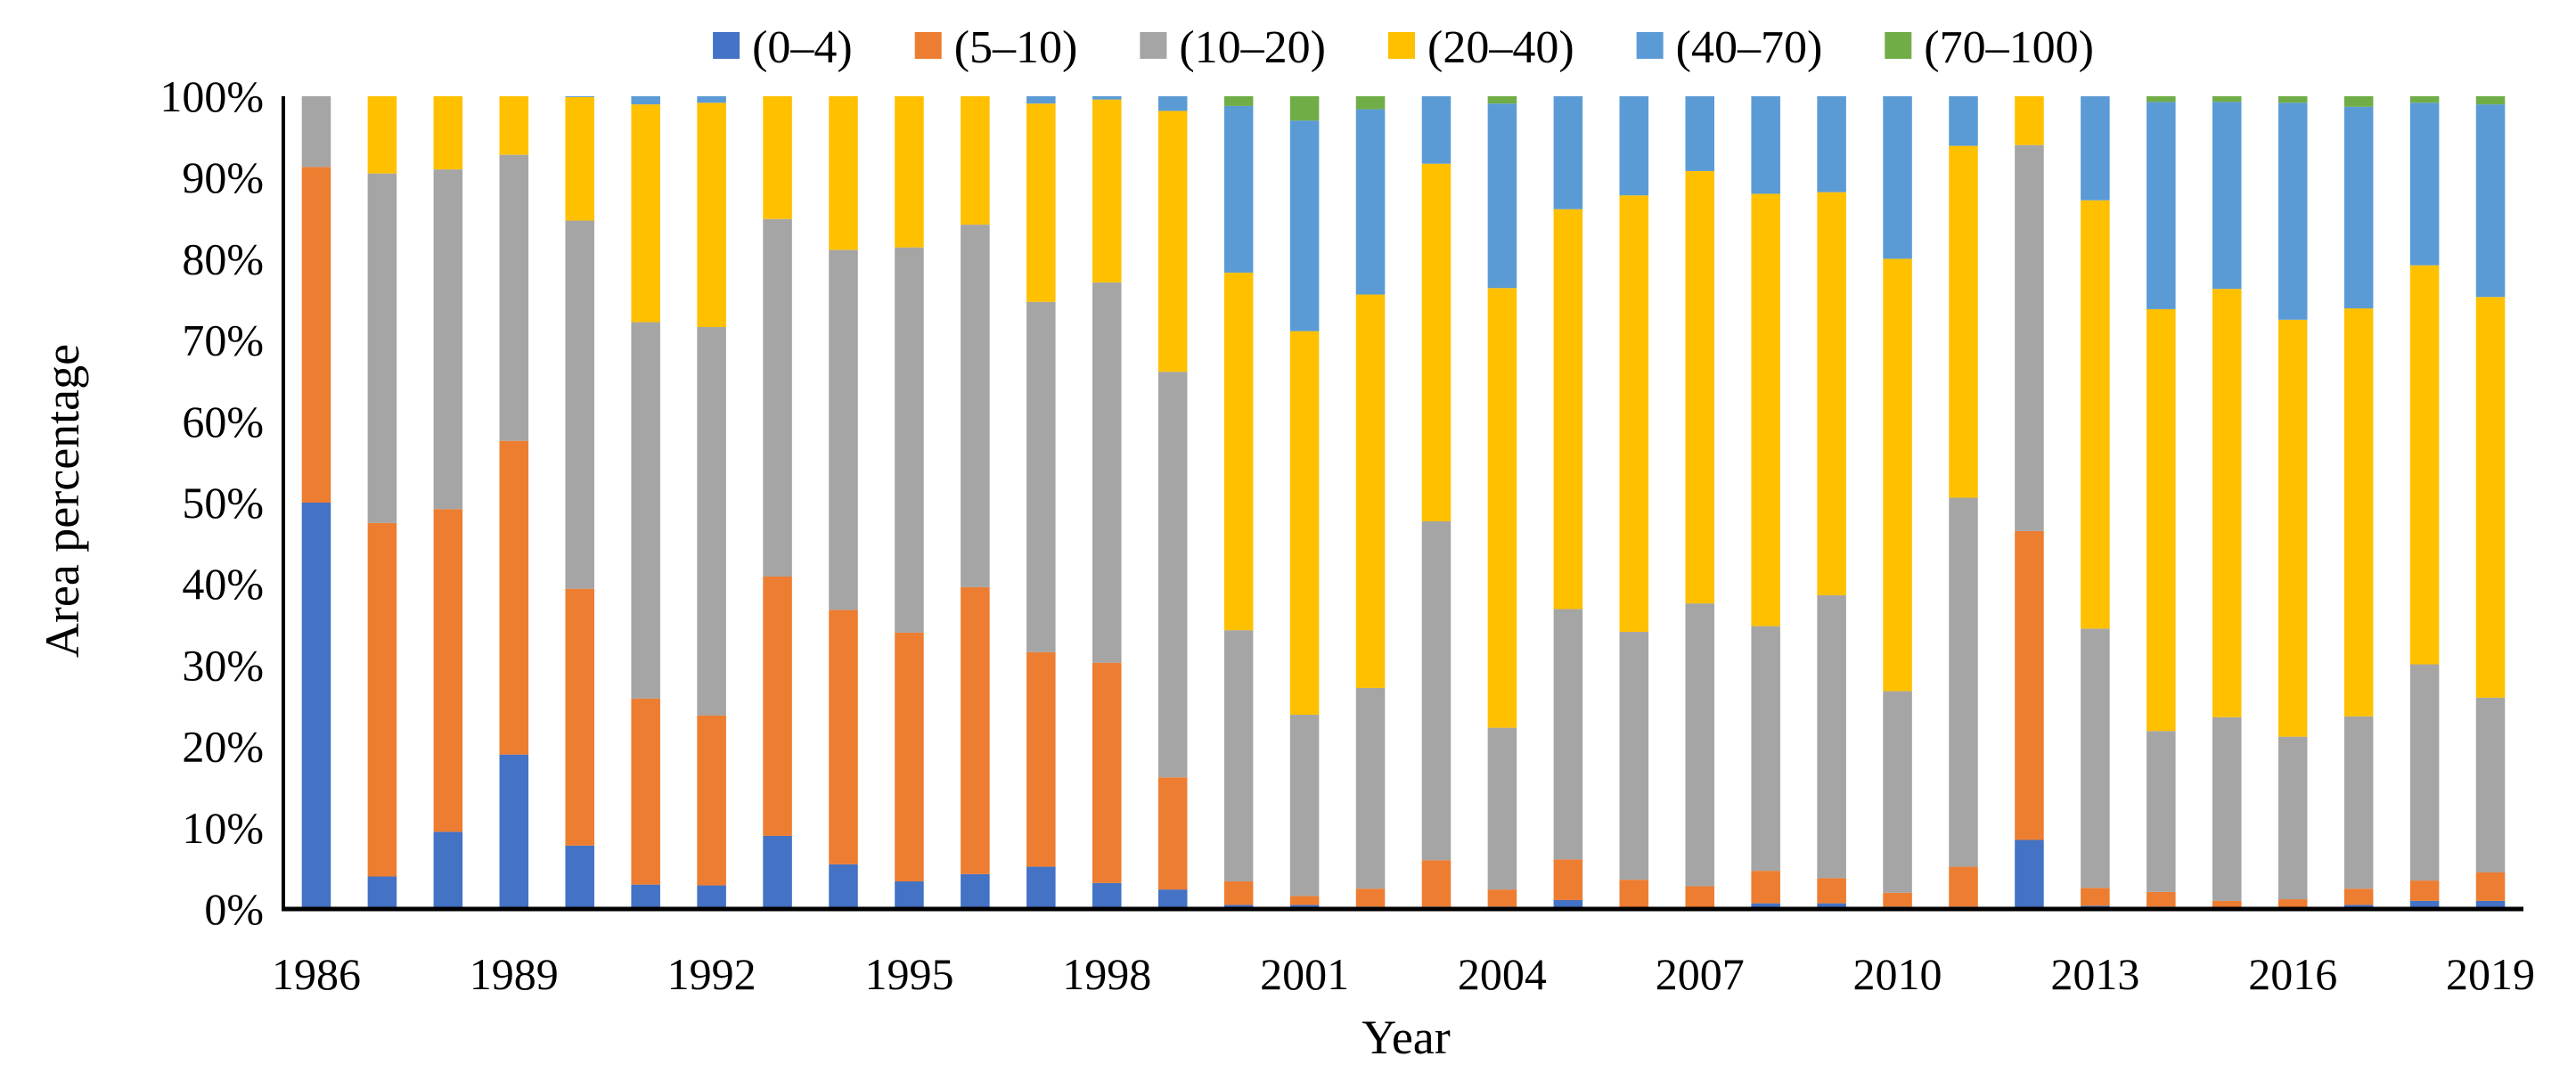 The height and width of the screenshot is (1081, 2576). I want to click on y-tick-label-1: 10%, so click(223, 828).